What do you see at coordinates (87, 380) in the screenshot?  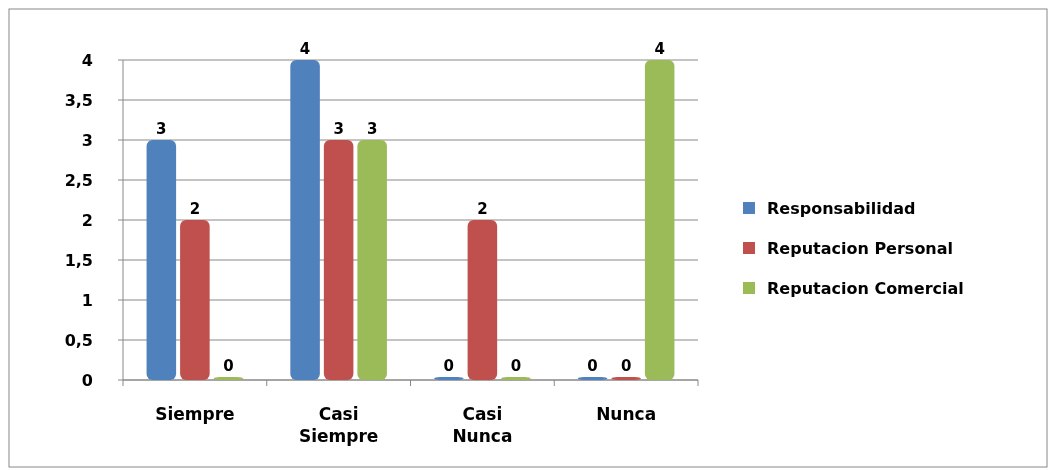 I see `y-tick-label: 0` at bounding box center [87, 380].